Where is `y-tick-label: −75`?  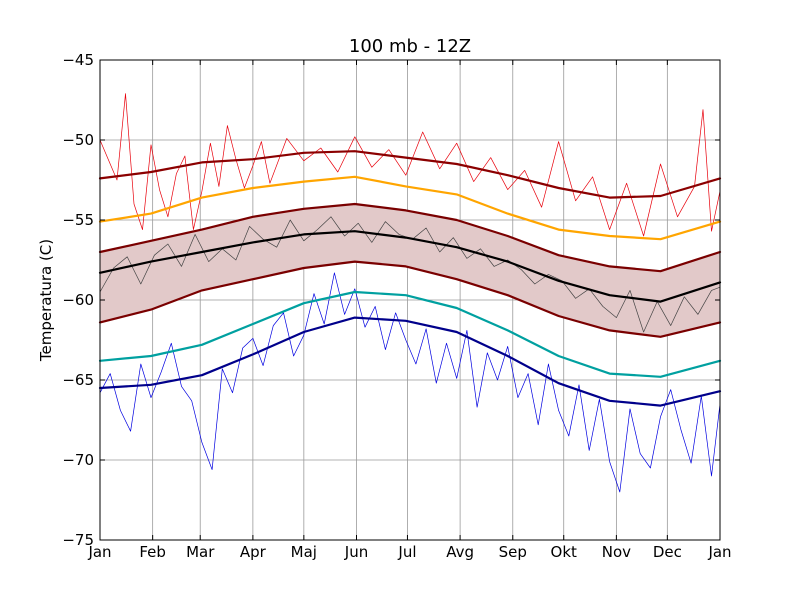
y-tick-label: −75 is located at coordinates (78, 540).